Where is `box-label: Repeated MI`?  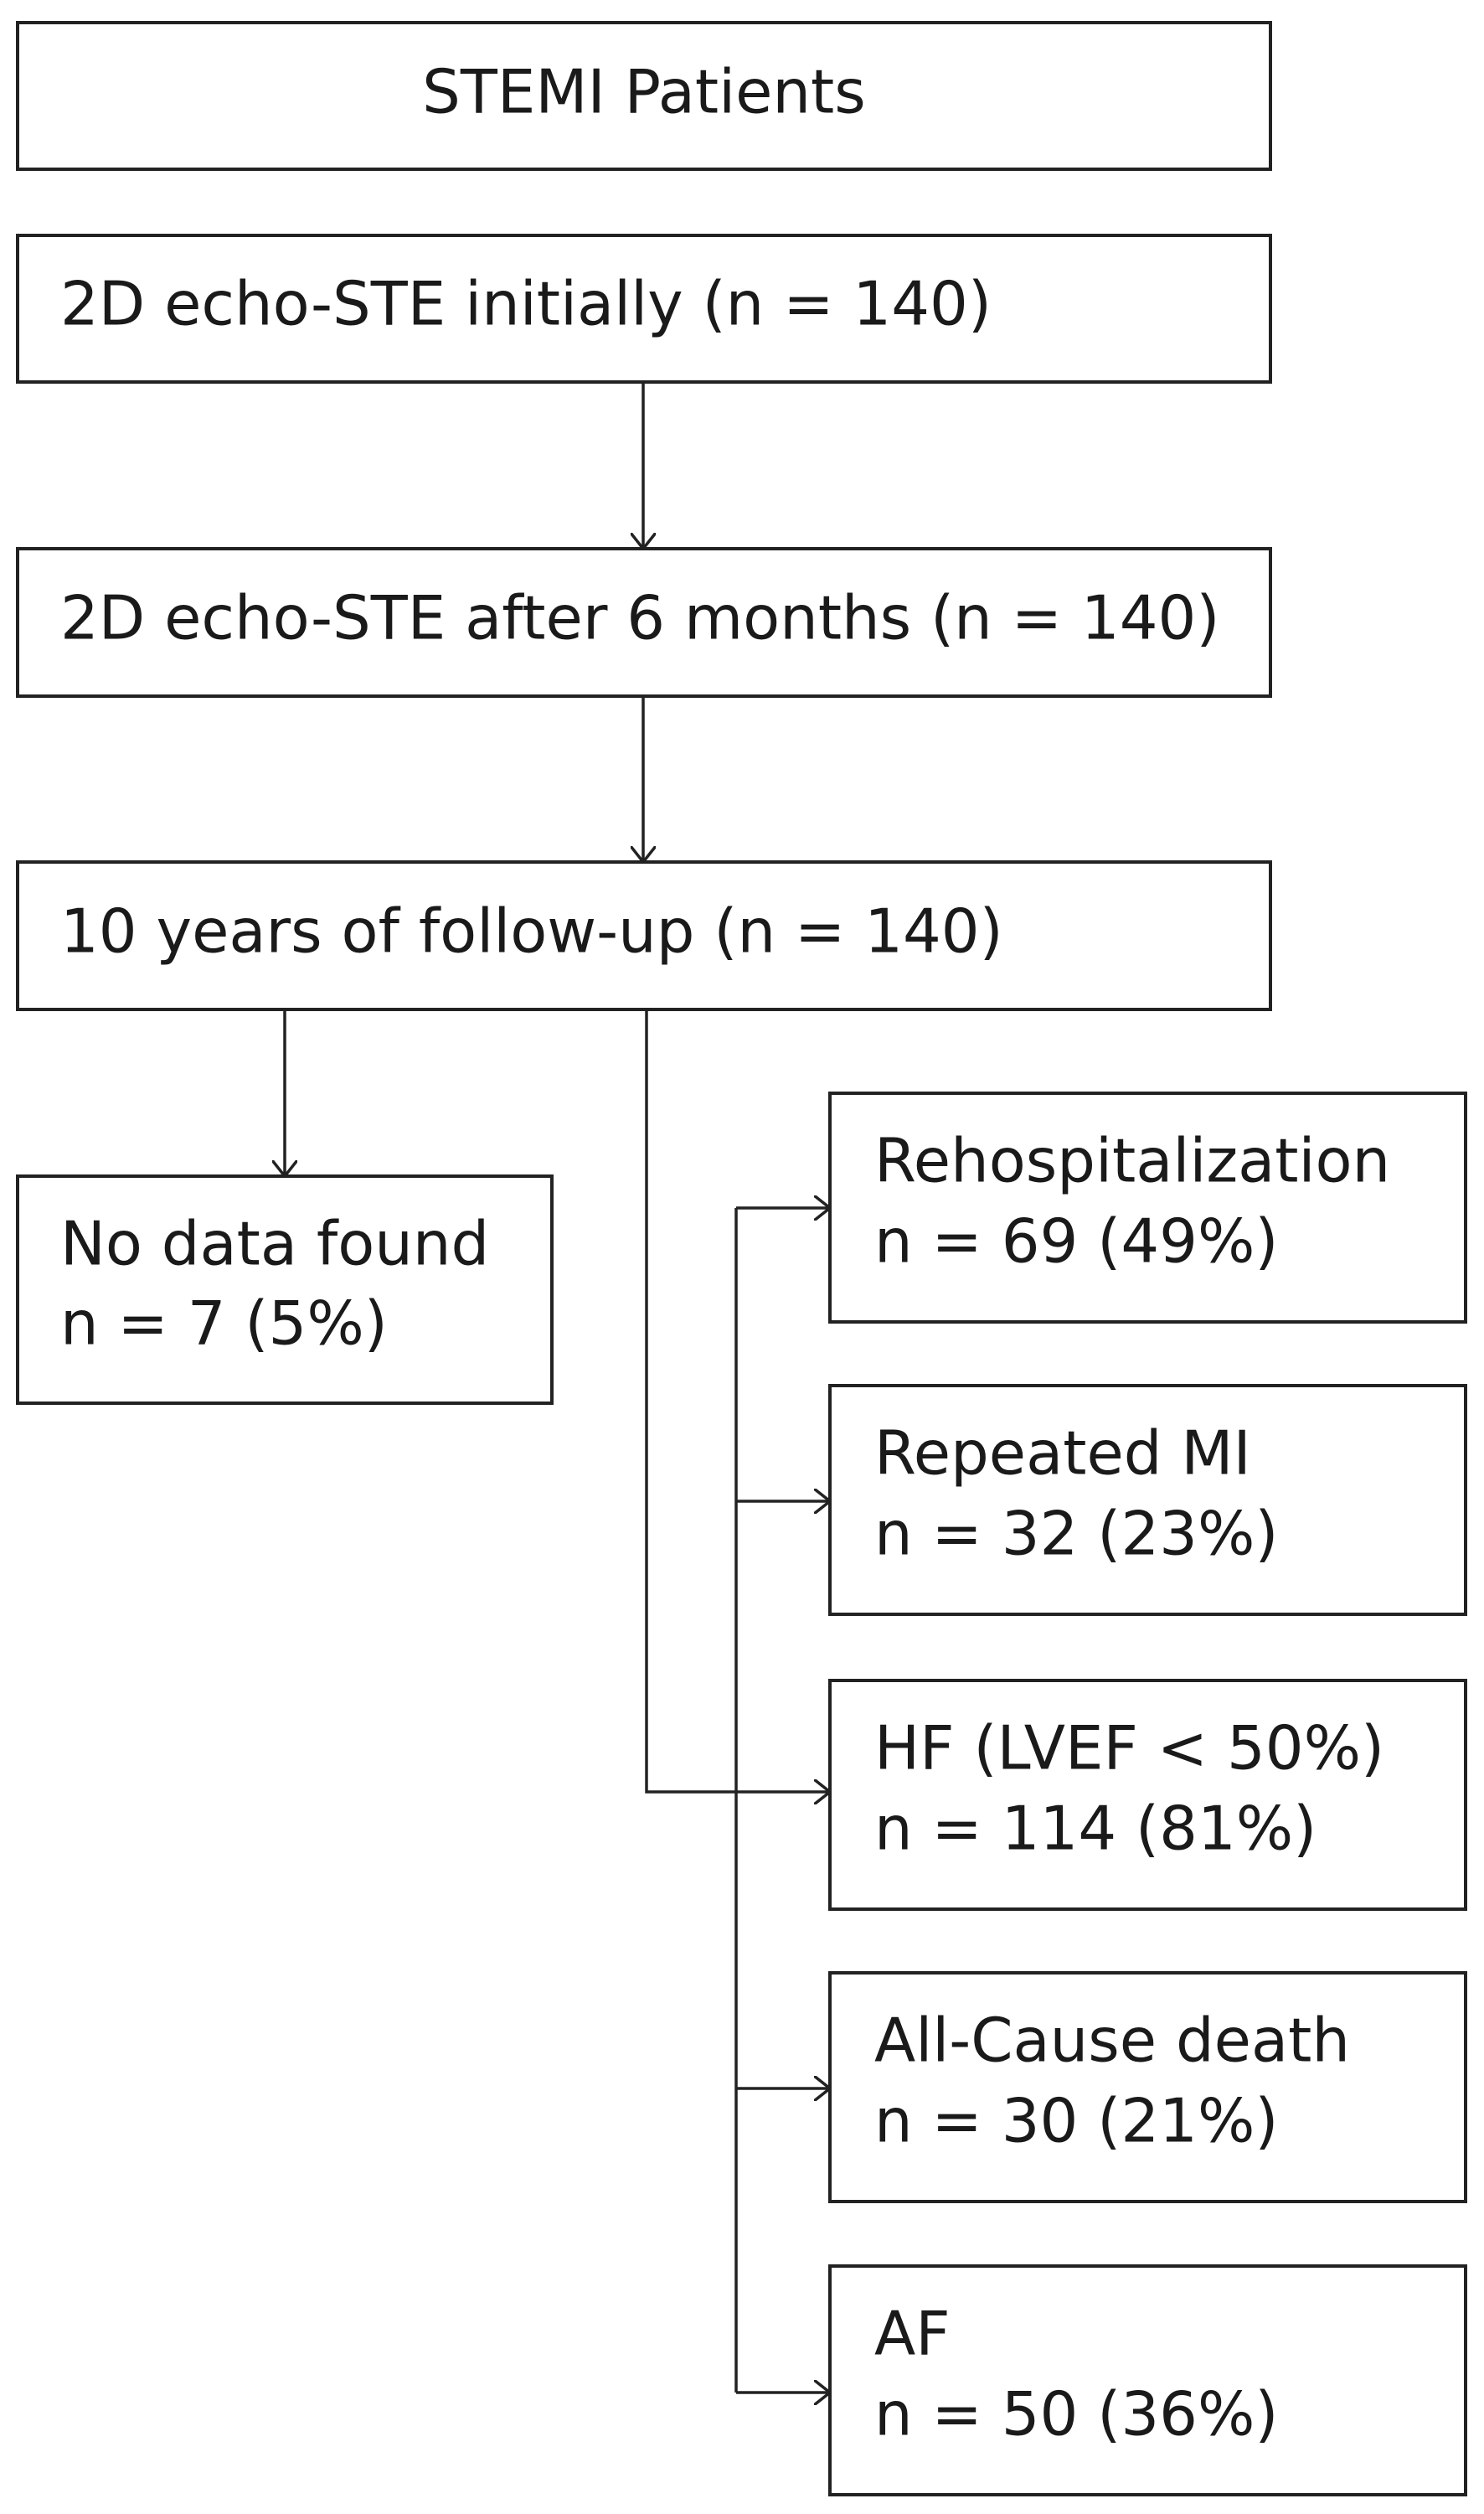 box-label: Repeated MI is located at coordinates (1062, 1453).